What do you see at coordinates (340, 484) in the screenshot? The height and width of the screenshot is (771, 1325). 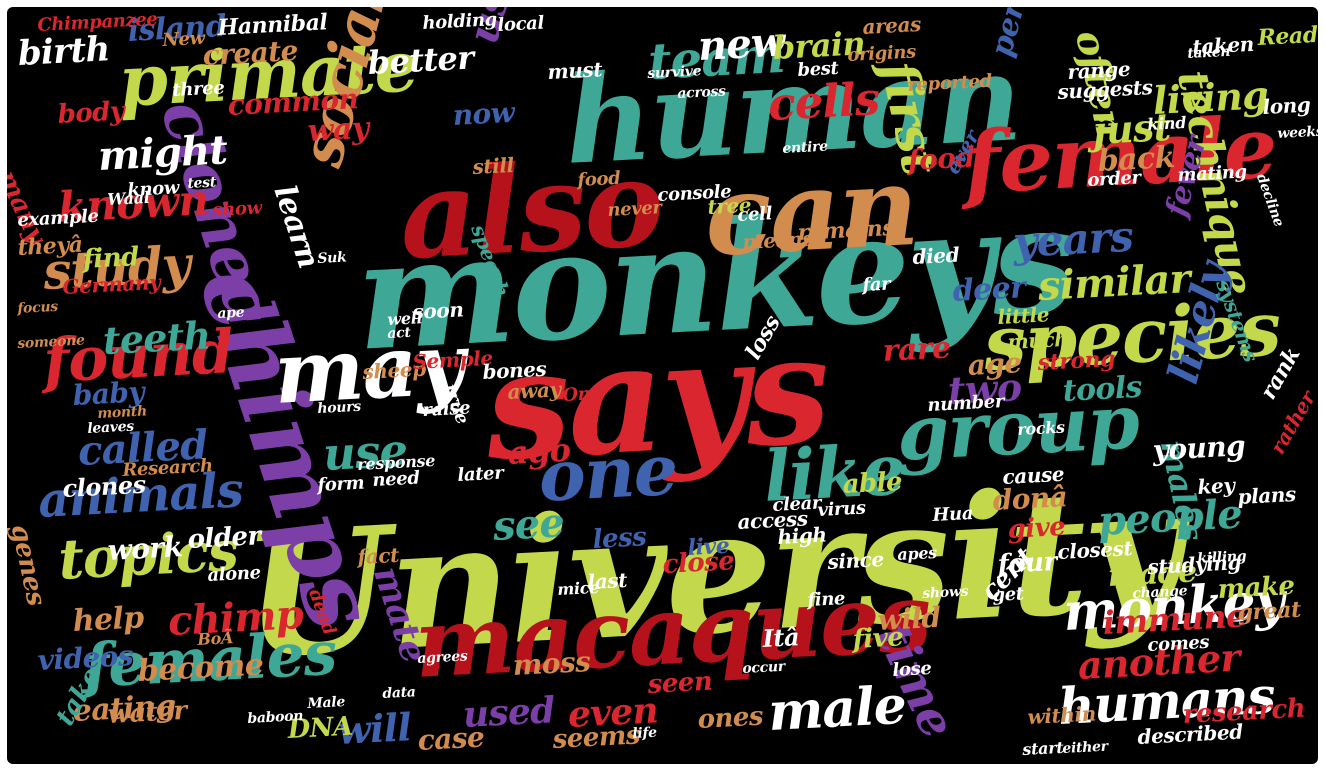 I see `cloud-word: form` at bounding box center [340, 484].